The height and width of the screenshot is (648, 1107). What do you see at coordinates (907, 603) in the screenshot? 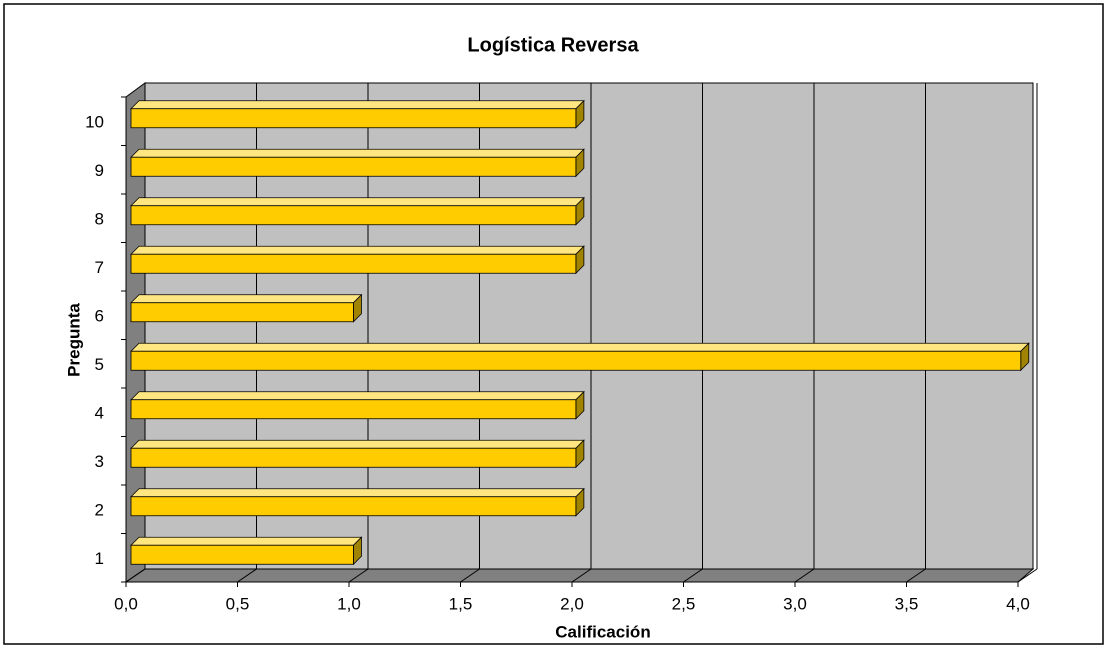
I see `x-tick-label: 3,5` at bounding box center [907, 603].